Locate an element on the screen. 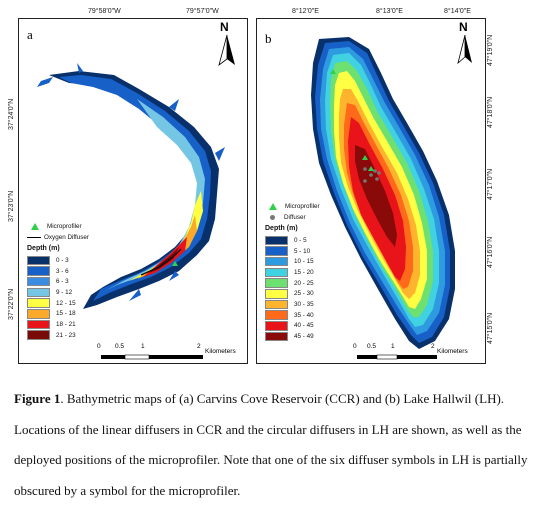  legend-label: 20 - 25 is located at coordinates (304, 283).